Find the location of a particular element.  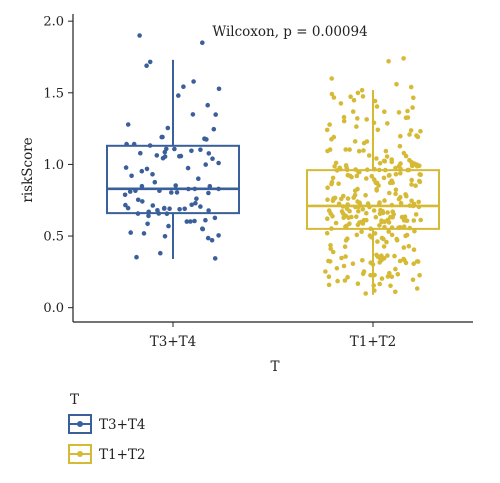

legend-key-point is located at coordinates (80, 454).